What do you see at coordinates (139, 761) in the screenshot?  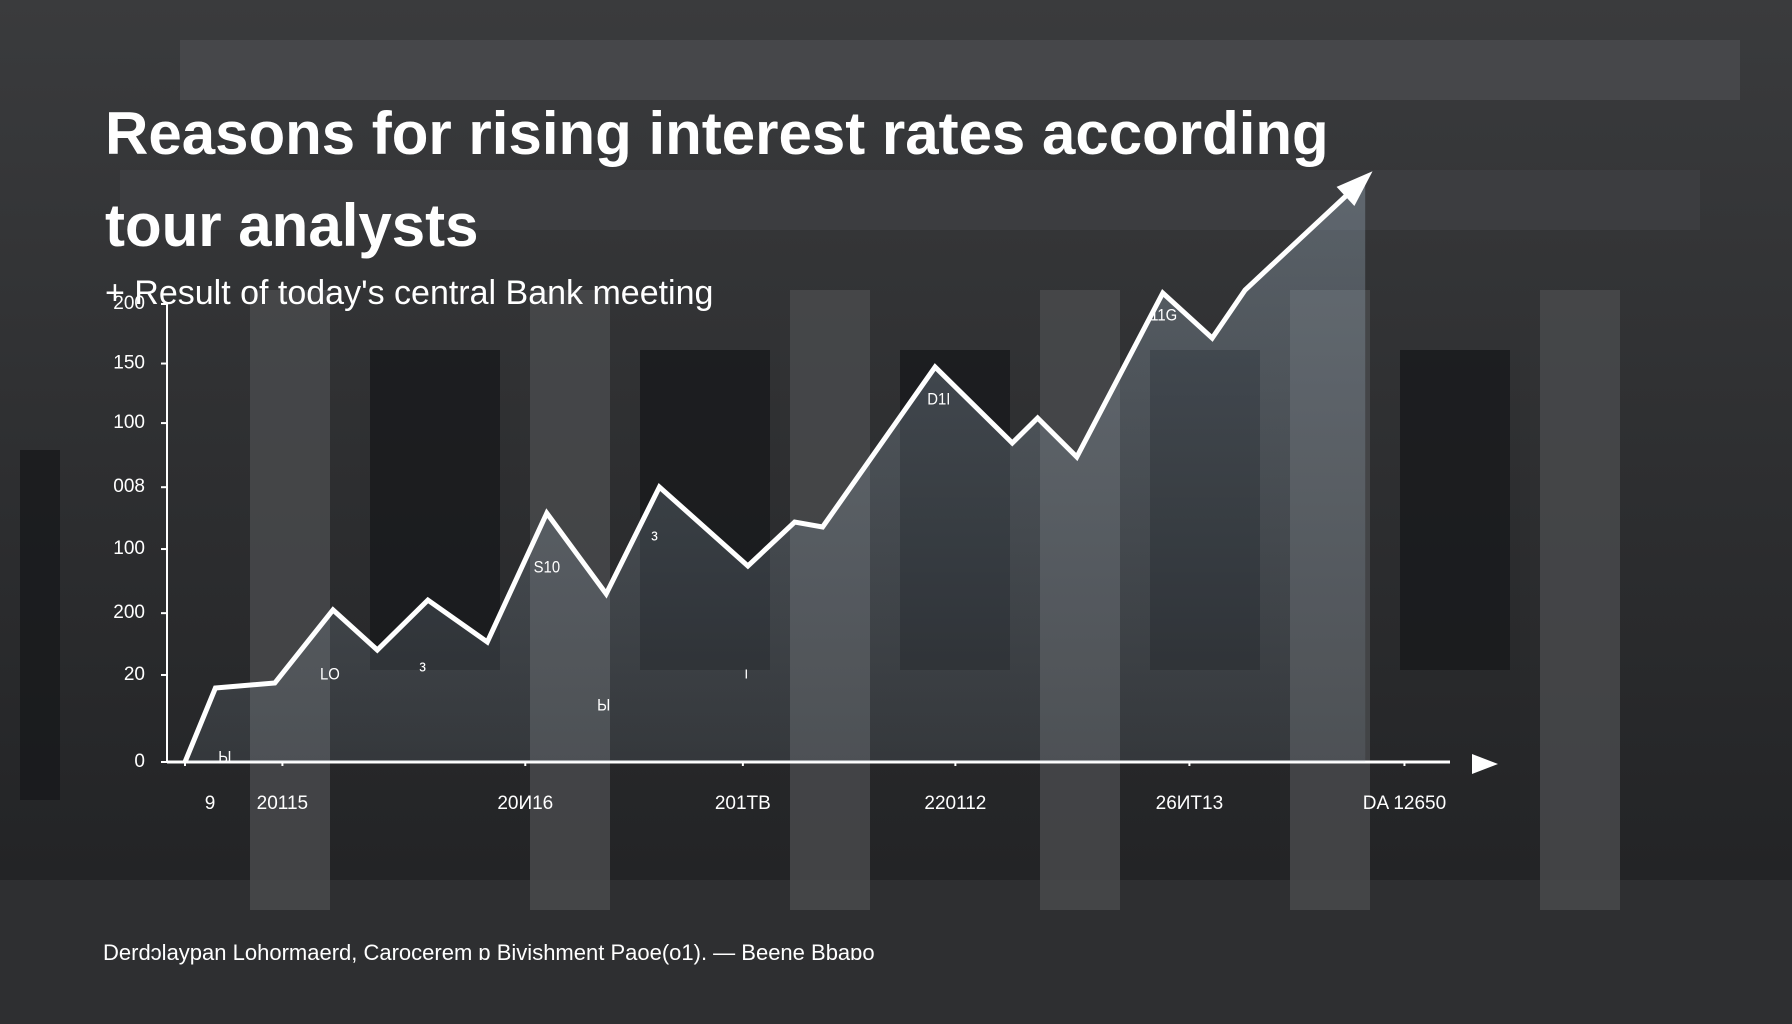 I see `y-tick-label: 0` at bounding box center [139, 761].